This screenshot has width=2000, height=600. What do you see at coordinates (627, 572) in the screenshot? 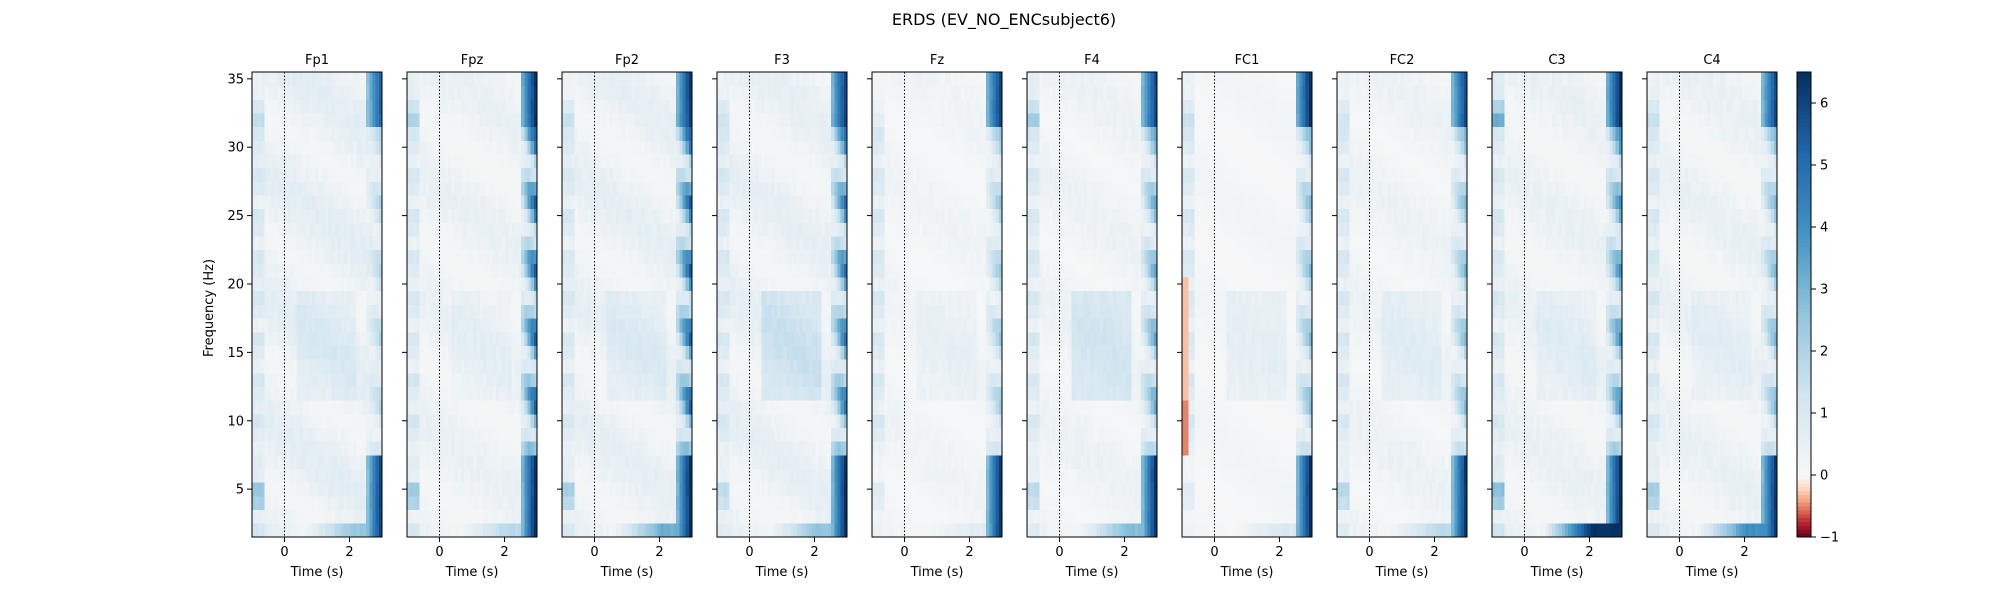
I see `x-axis-label: Time (s)` at bounding box center [627, 572].